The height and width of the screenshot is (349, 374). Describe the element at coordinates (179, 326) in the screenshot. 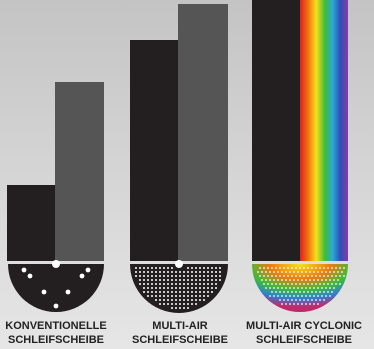

I see `label-line1: MULTI-AIR` at that location.